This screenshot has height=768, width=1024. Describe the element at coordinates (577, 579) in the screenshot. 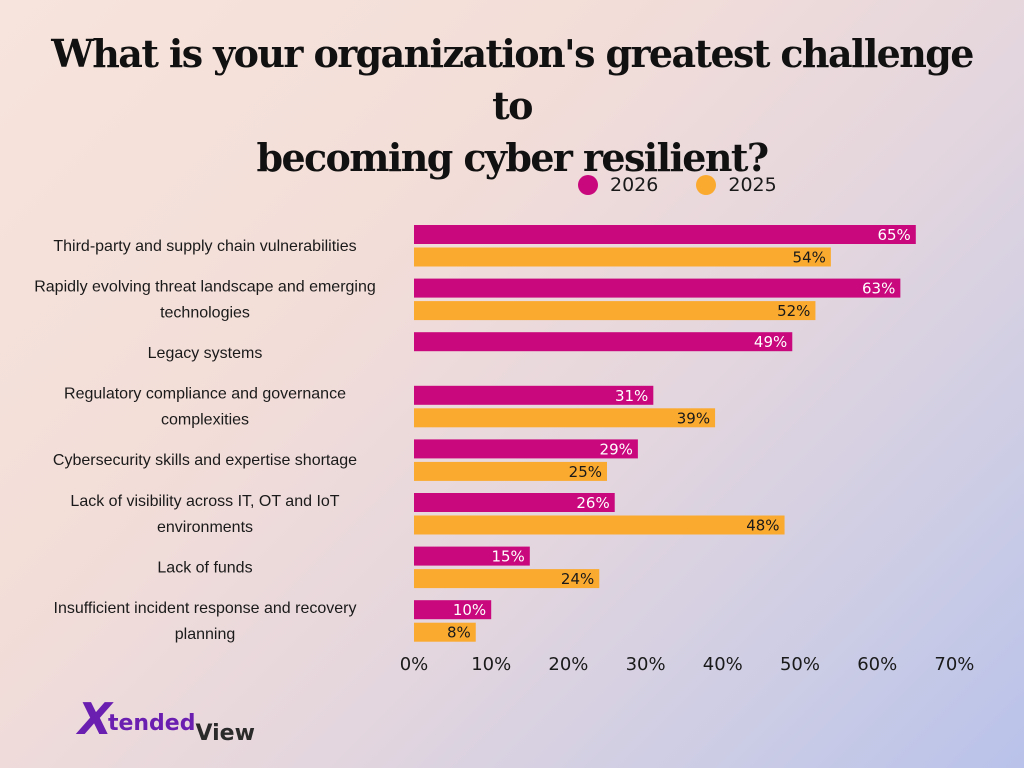

I see `data-label-2025: 24%` at that location.